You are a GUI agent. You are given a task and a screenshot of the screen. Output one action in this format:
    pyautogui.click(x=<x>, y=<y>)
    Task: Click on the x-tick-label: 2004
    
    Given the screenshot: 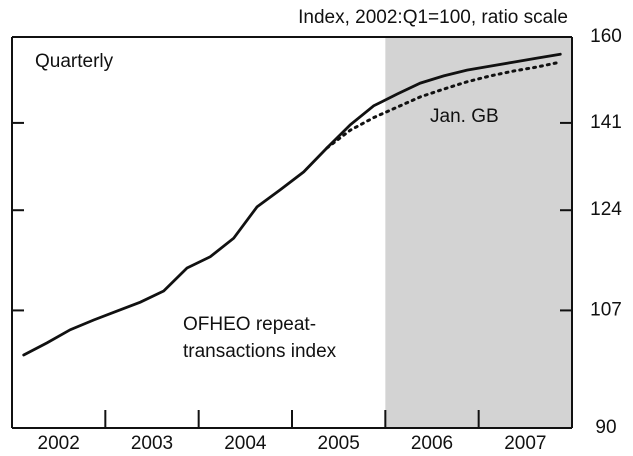 What is the action you would take?
    pyautogui.click(x=245, y=443)
    